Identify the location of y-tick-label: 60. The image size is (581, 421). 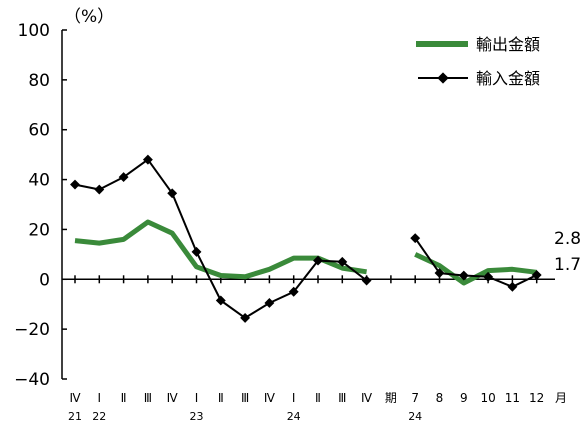
(39, 131).